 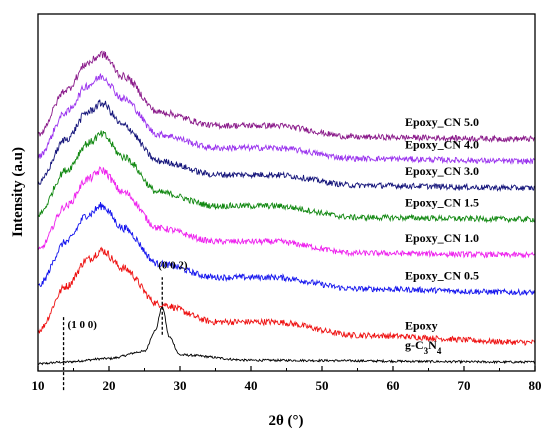 I want to click on peak-label: (1 0 0), so click(x=83, y=325).